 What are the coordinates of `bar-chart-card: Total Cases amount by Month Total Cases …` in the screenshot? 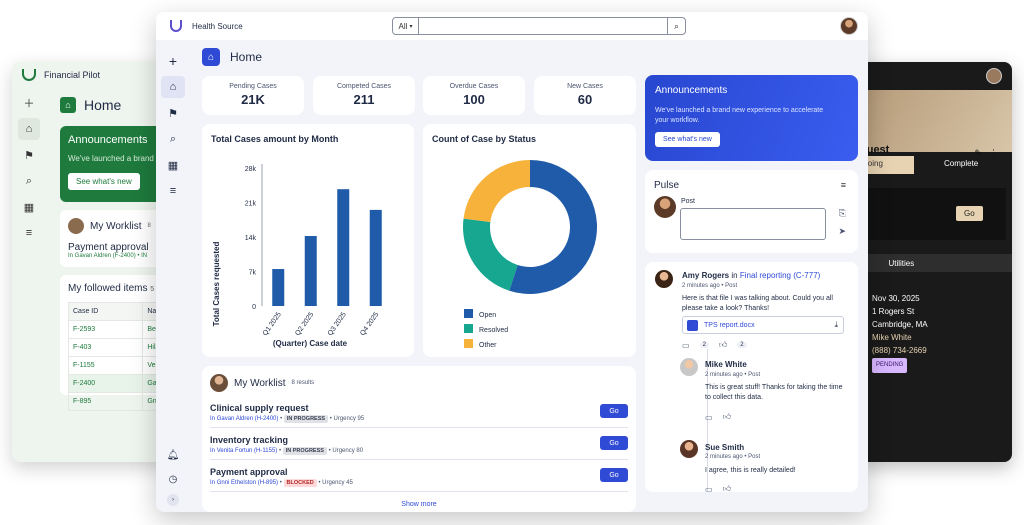 It's located at (308, 240).